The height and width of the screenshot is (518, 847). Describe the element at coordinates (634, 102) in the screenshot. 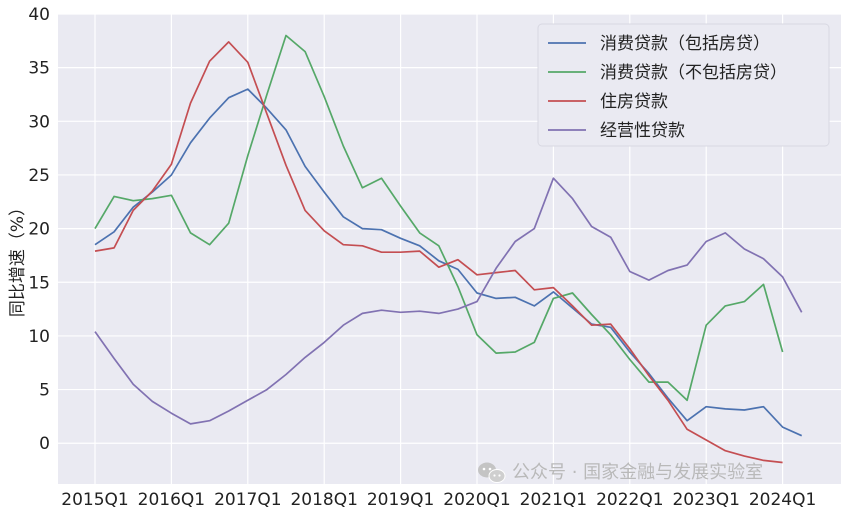

I see `legend-label: 住房贷款` at that location.